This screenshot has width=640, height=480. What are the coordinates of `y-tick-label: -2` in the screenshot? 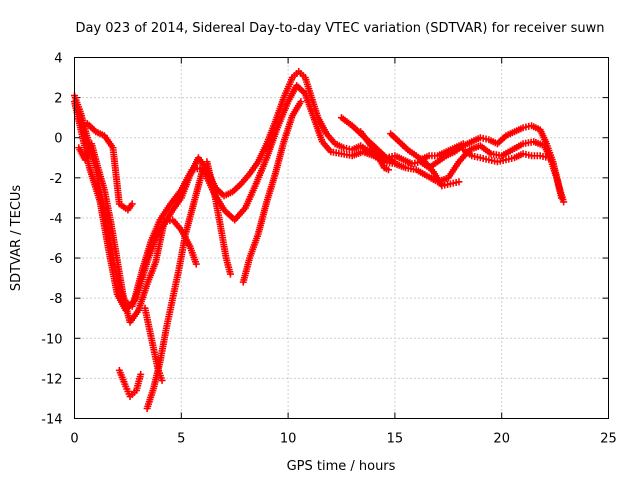 It's located at (56, 179).